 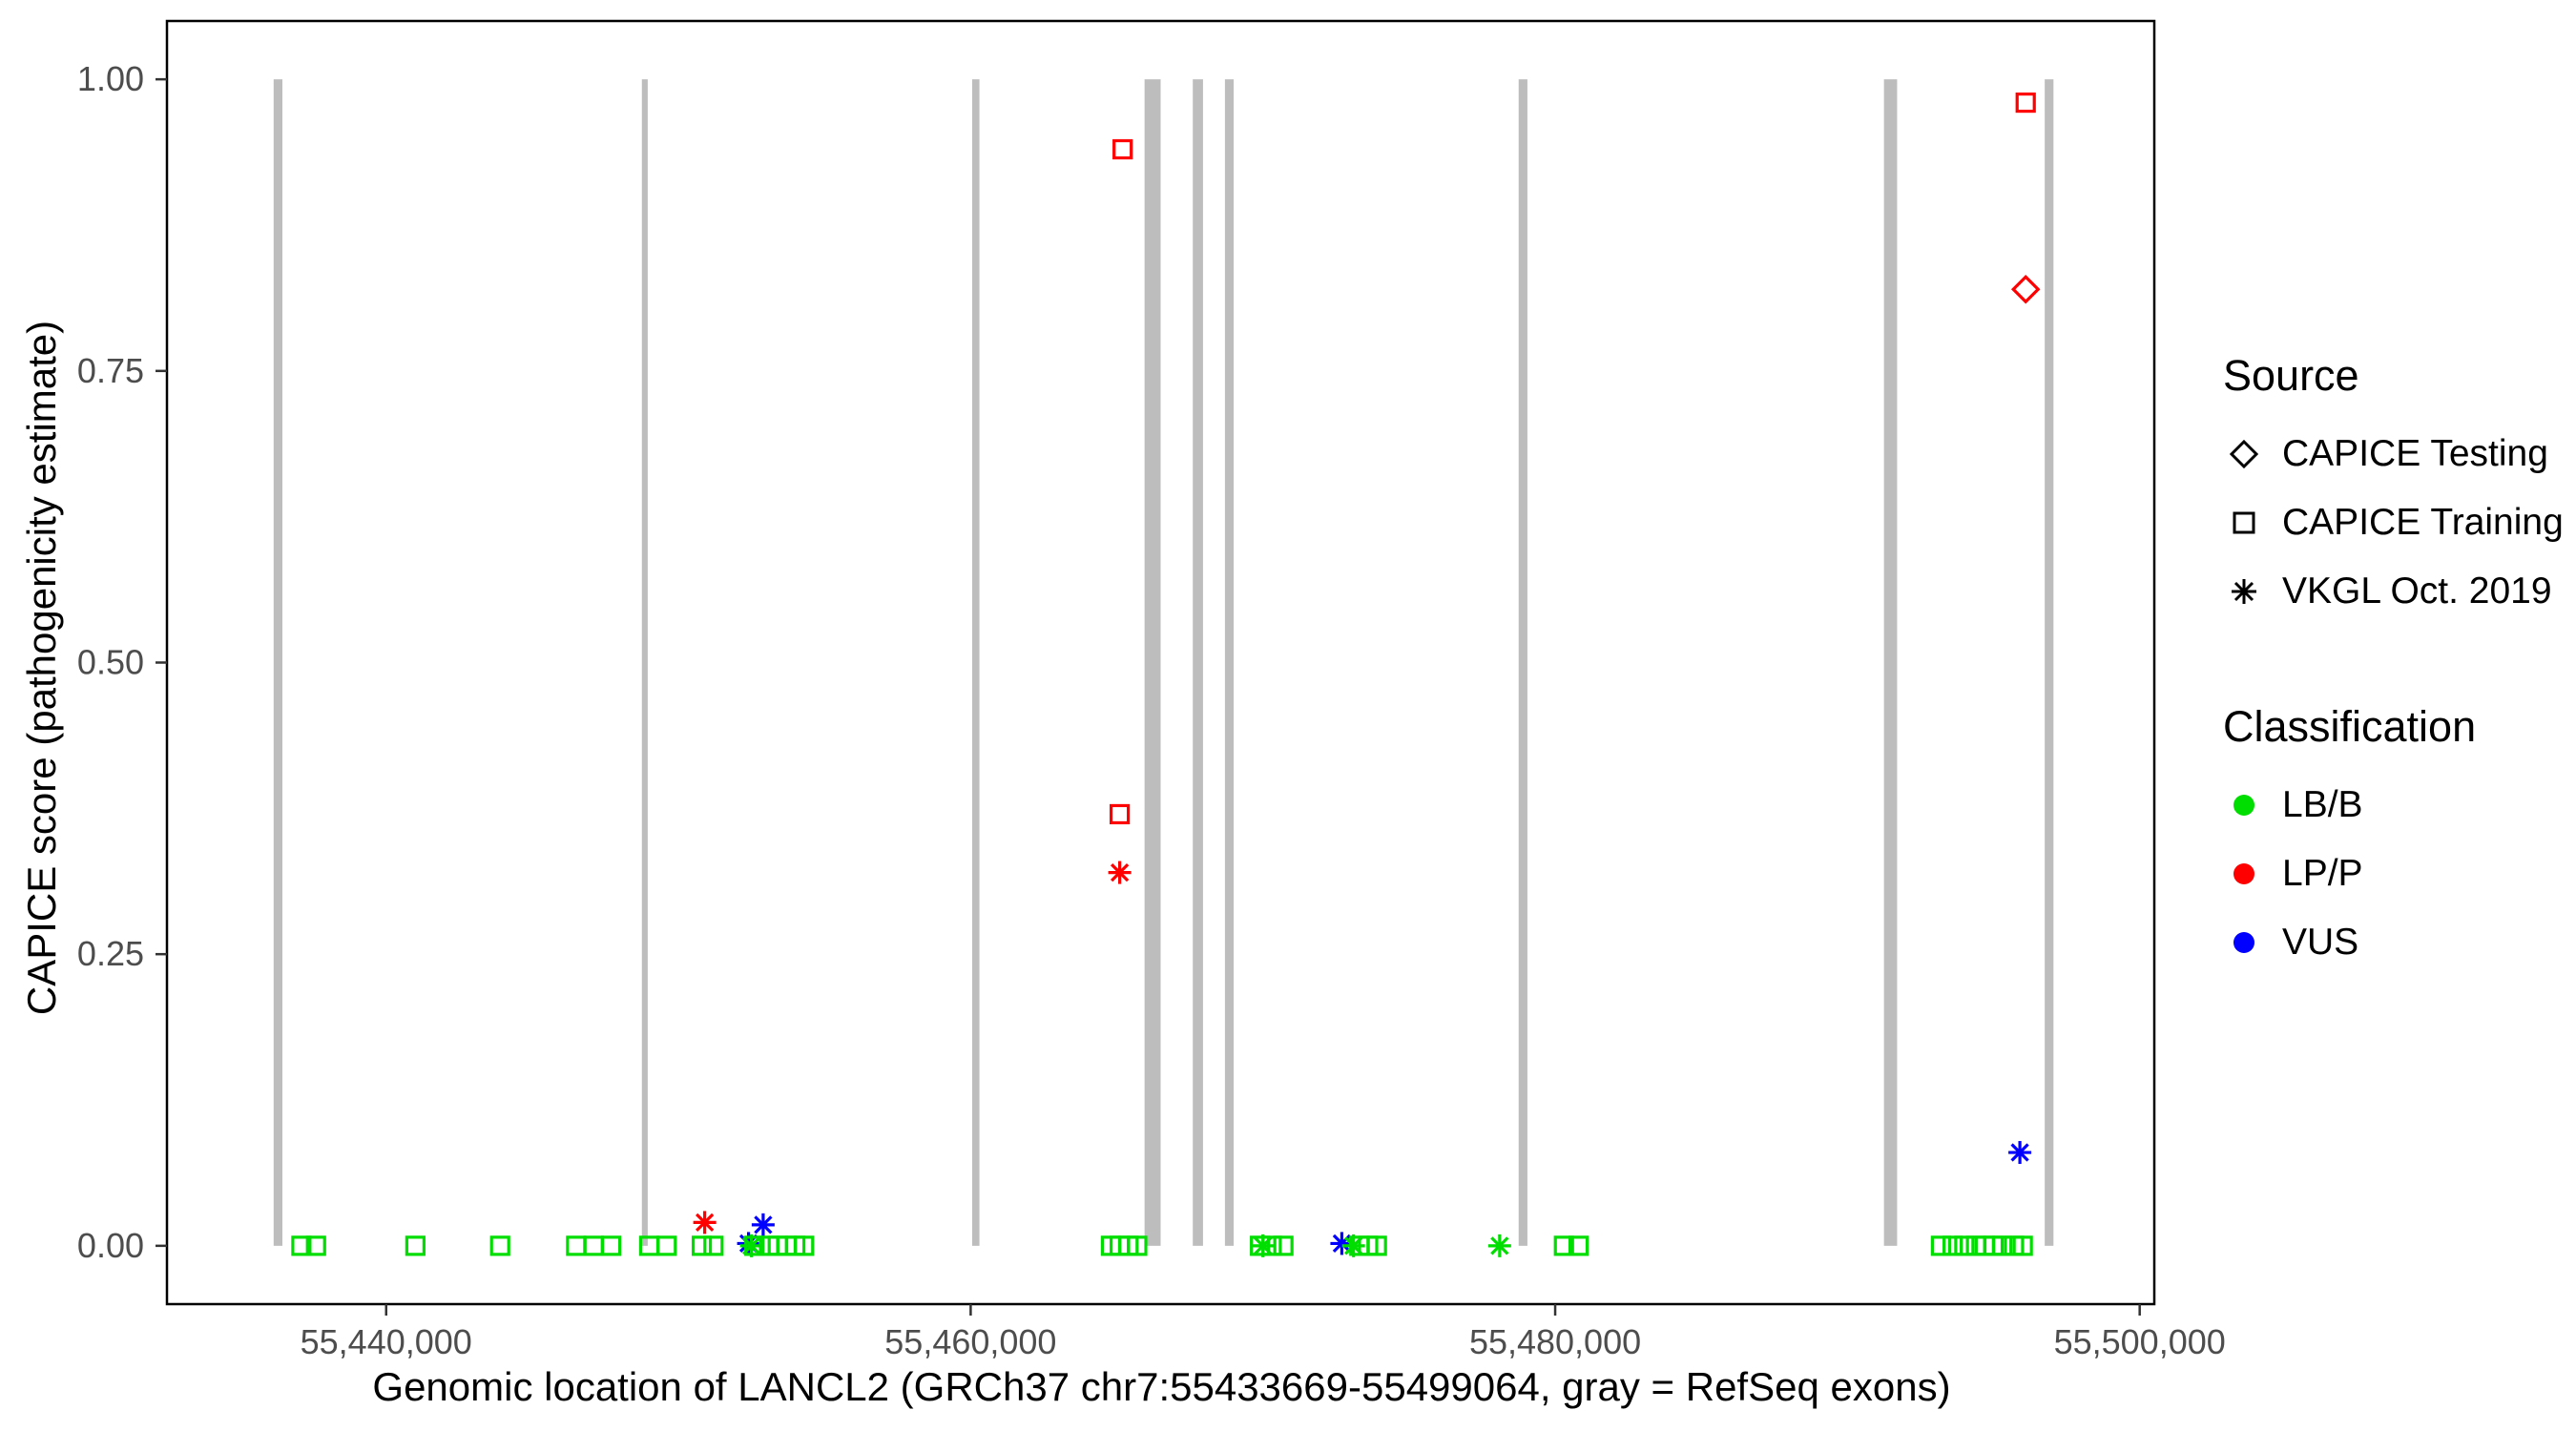 What do you see at coordinates (110, 1245) in the screenshot?
I see `y-tick-label: 0.00` at bounding box center [110, 1245].